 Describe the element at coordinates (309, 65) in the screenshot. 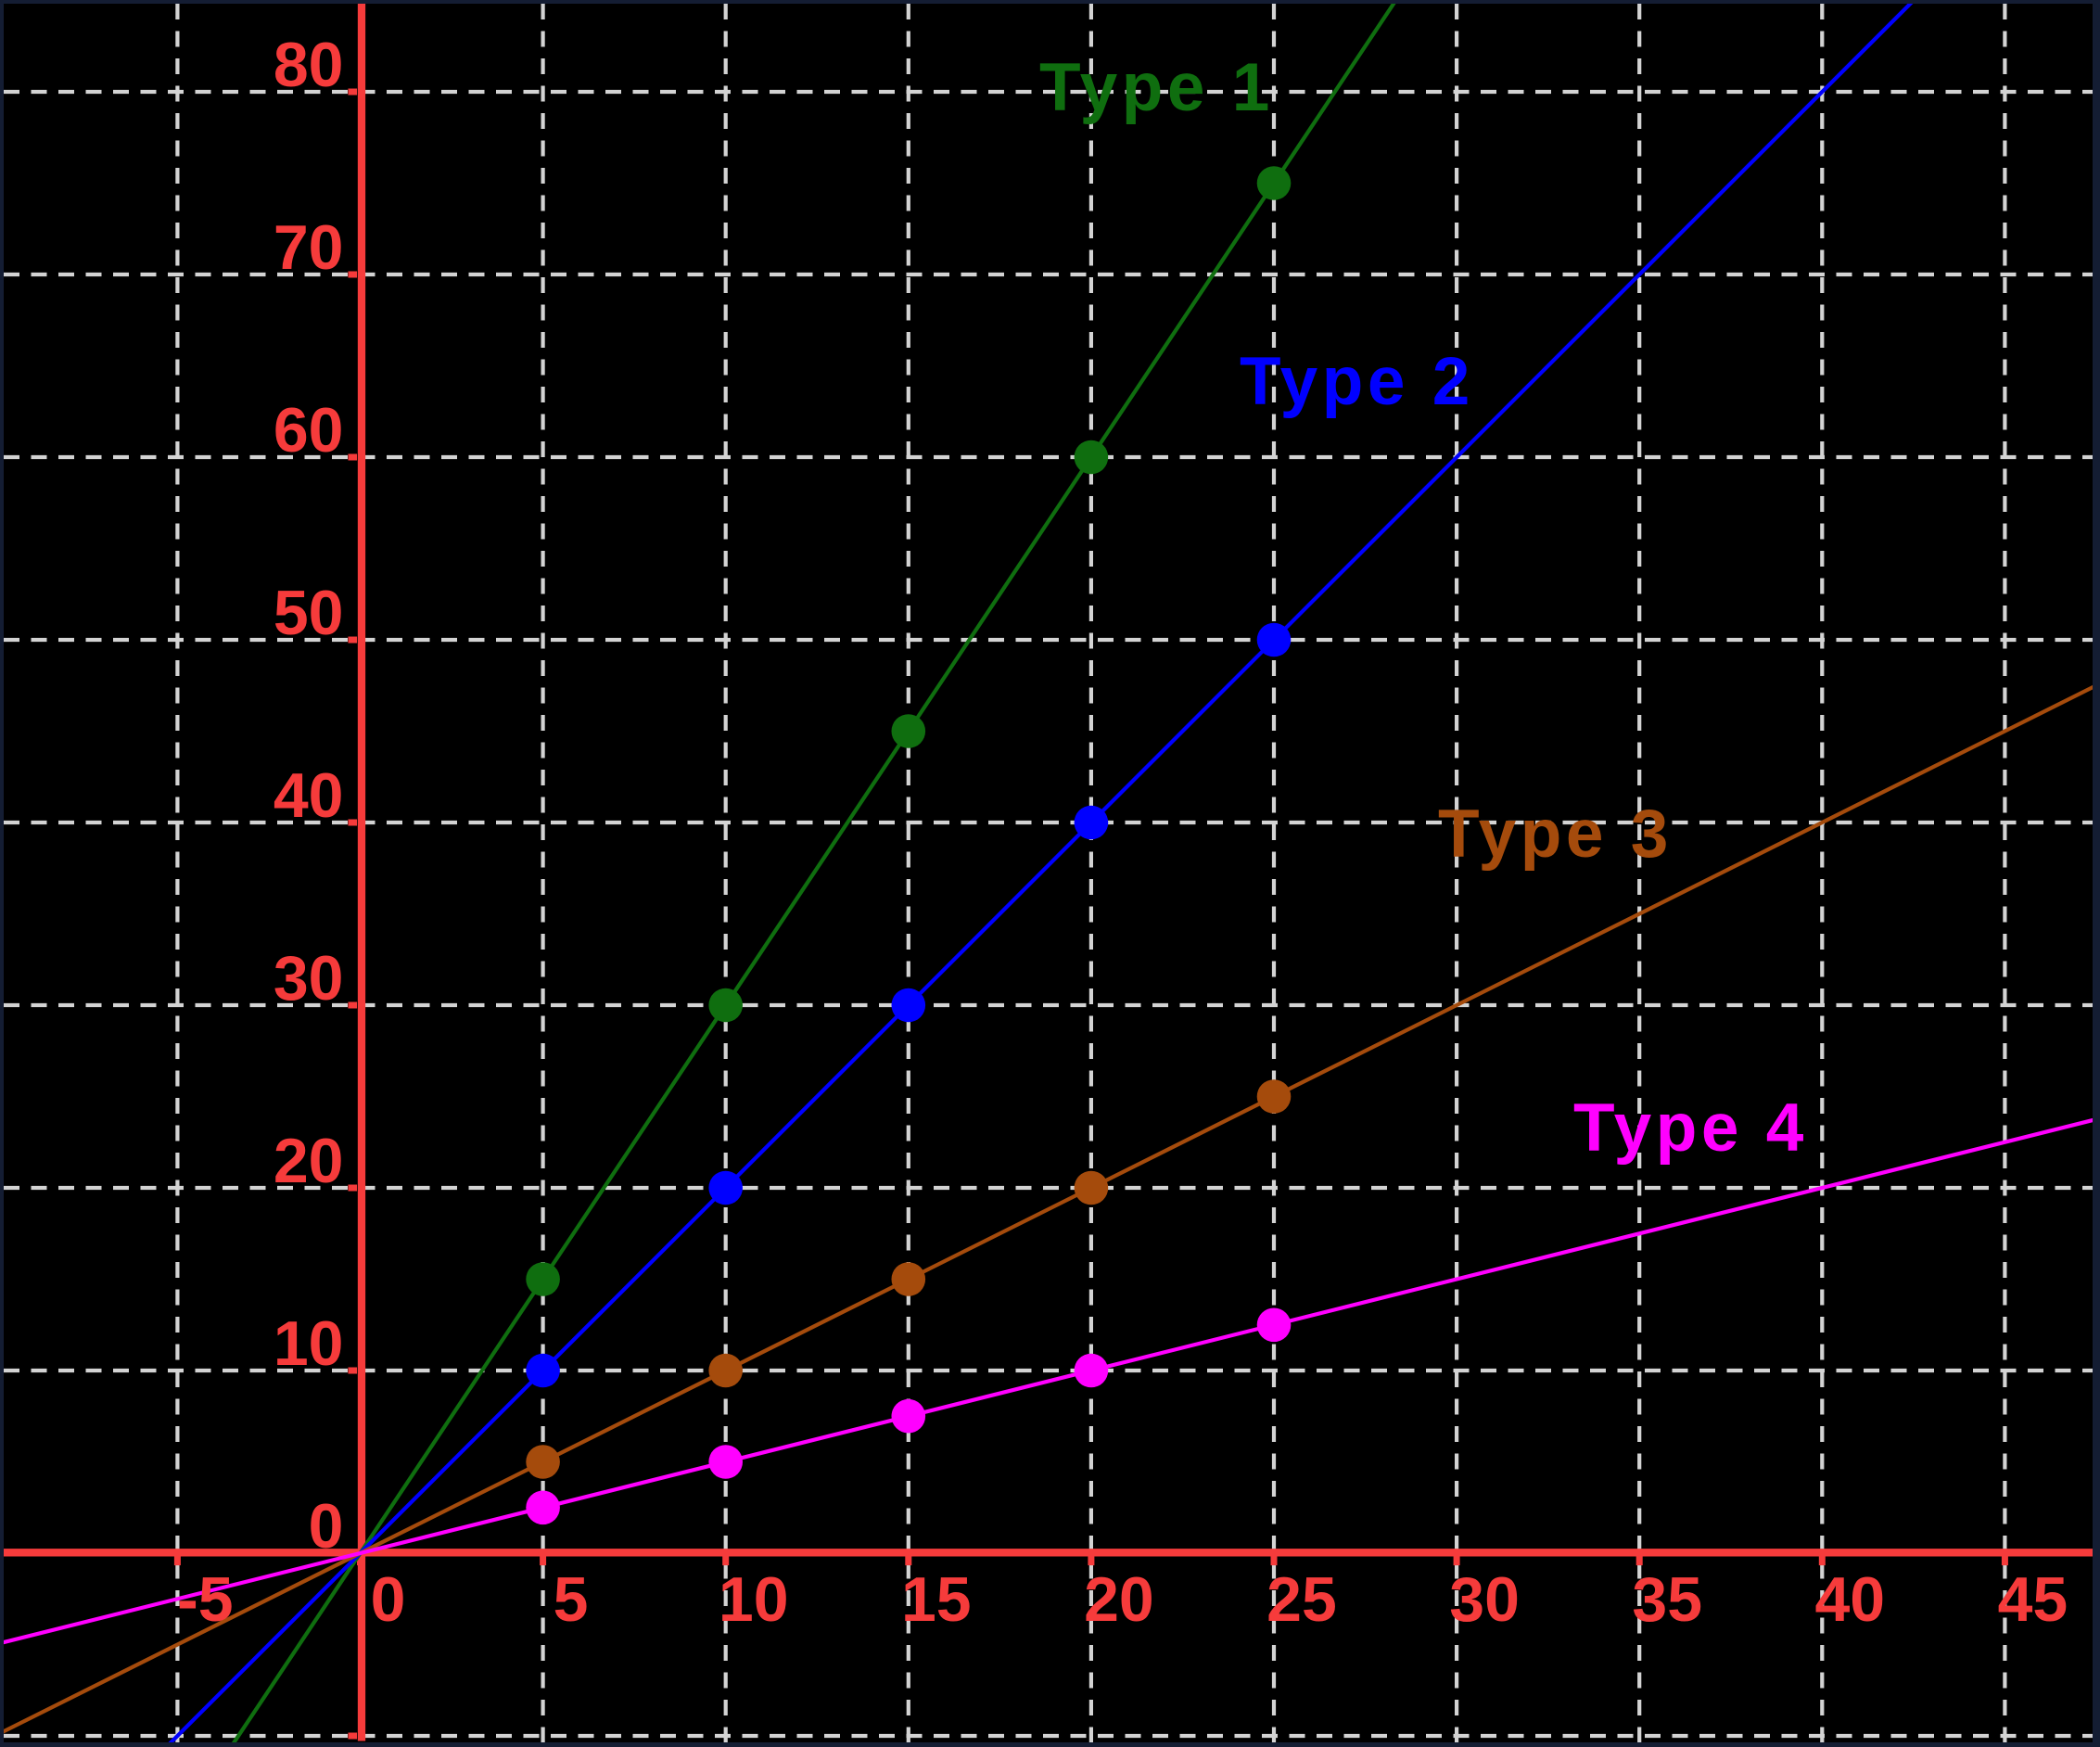

I see `svg-text: 80` at that location.